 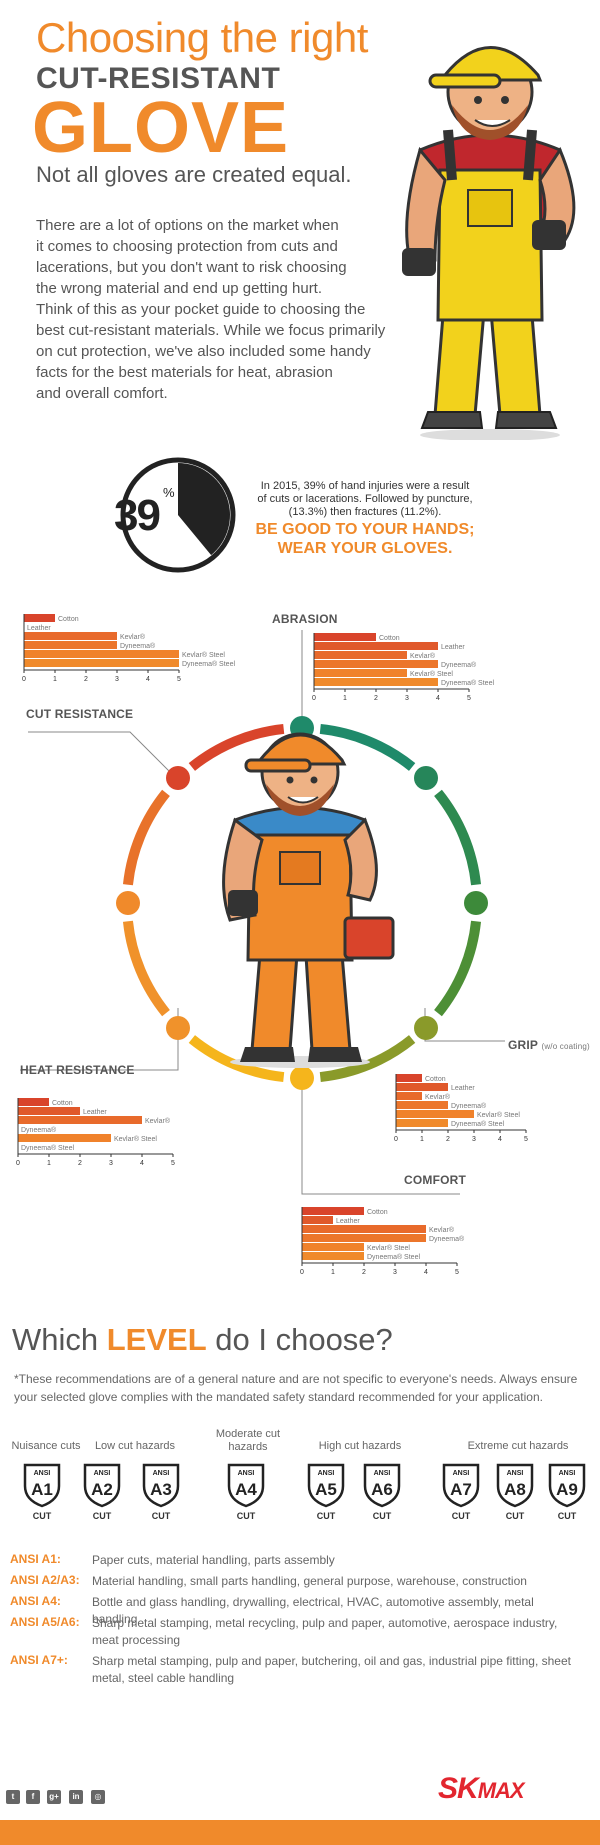 What do you see at coordinates (523, 1045) in the screenshot?
I see `grip-title-text: GRIP` at bounding box center [523, 1045].